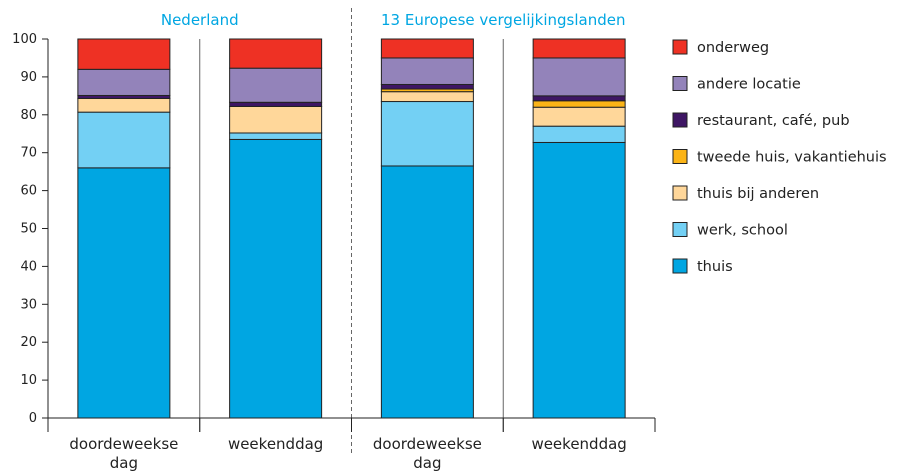 The height and width of the screenshot is (475, 902). Describe the element at coordinates (28, 115) in the screenshot. I see `y-tick-label: 80` at that location.